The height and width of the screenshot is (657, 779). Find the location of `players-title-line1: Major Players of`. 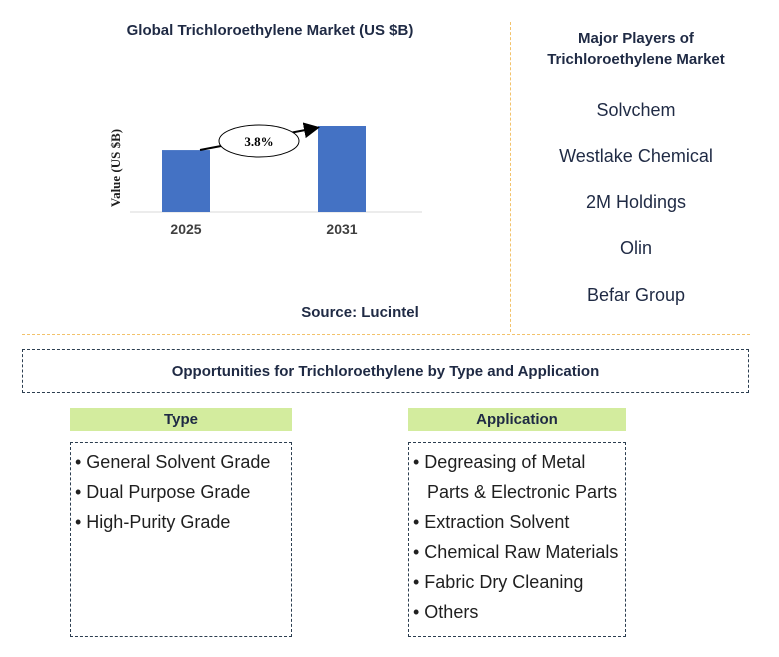

players-title-line1: Major Players of is located at coordinates (636, 38).